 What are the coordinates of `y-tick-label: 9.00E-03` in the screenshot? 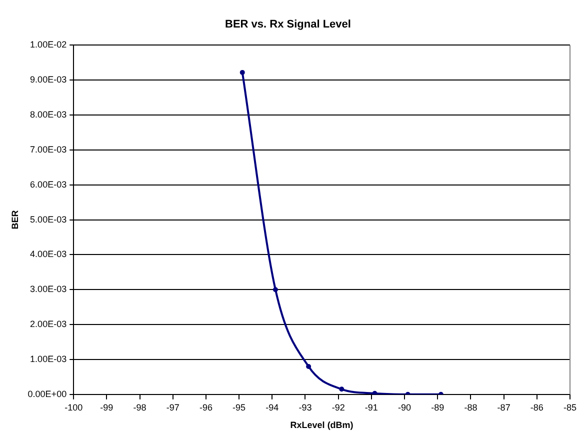 It's located at (48, 79).